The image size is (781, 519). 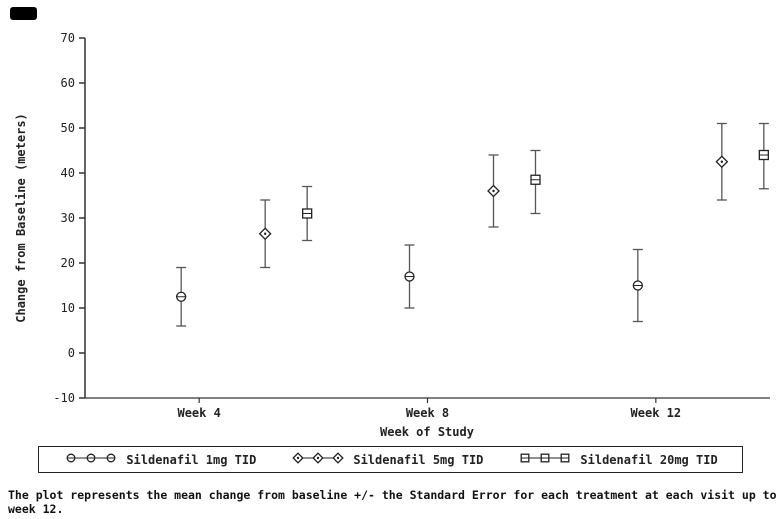 I want to click on y-tick-label: 0, so click(x=71, y=353).